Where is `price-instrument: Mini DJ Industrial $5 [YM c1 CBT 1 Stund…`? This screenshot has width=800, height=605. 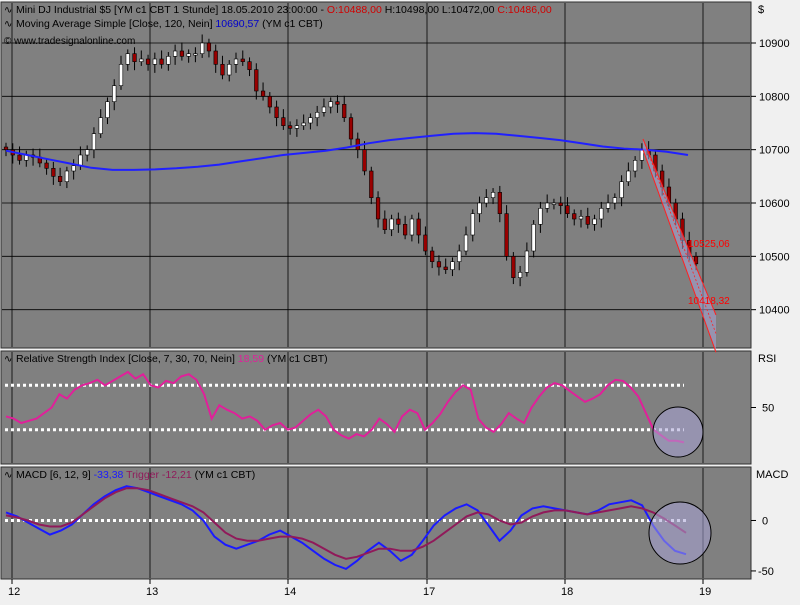
price-instrument: Mini DJ Industrial $5 [YM c1 CBT 1 Stund… is located at coordinates (171, 10).